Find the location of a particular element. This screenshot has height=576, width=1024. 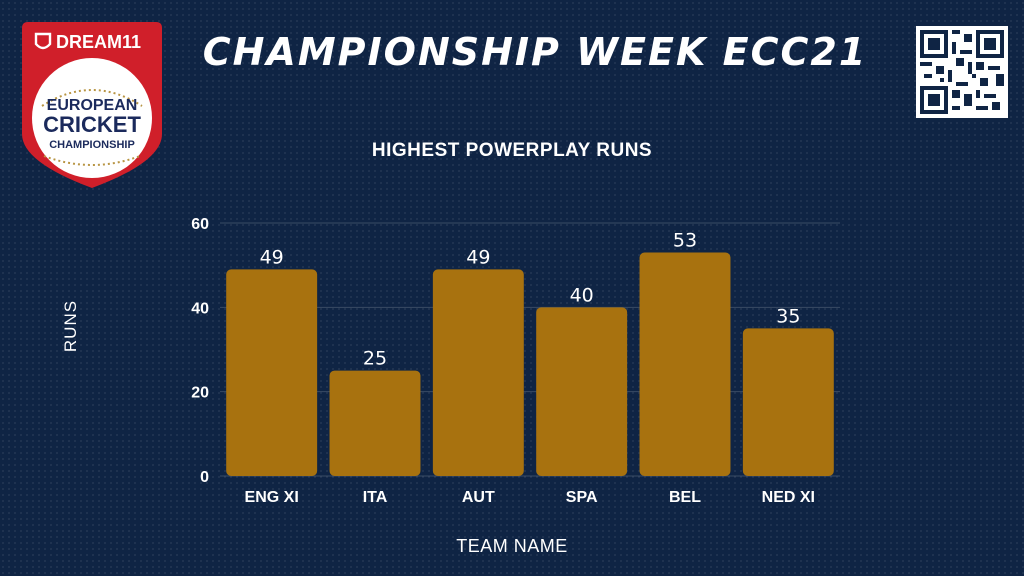

data-label: 25 is located at coordinates (375, 359).